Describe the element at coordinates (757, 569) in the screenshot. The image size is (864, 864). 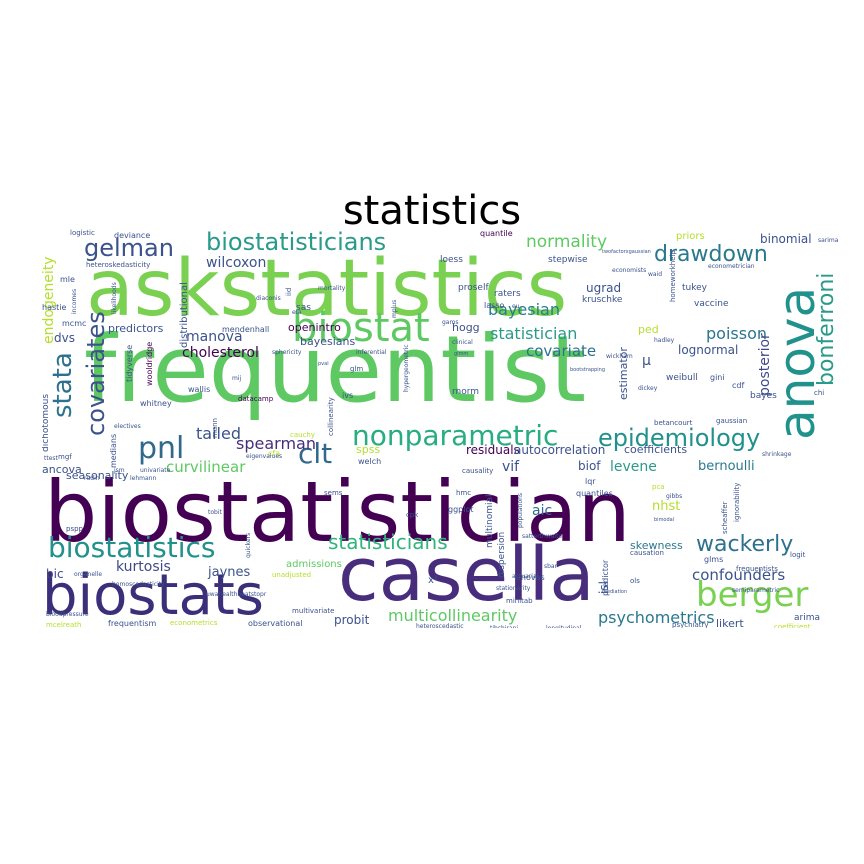
I see `word-frequentists: frequentists` at that location.